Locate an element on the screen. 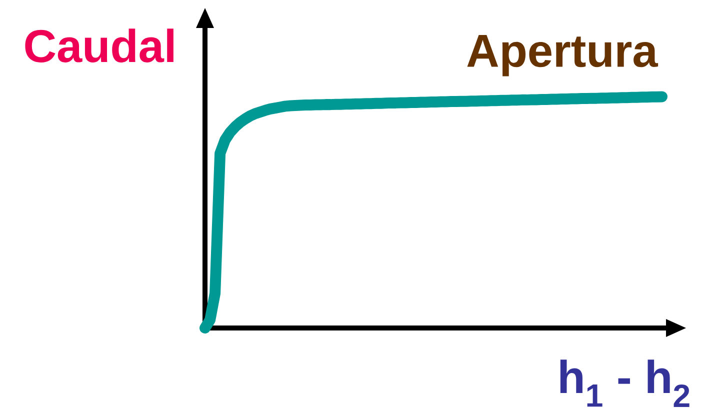 Image resolution: width=706 pixels, height=408 pixels. y-axis-title: Caudal is located at coordinates (99, 45).